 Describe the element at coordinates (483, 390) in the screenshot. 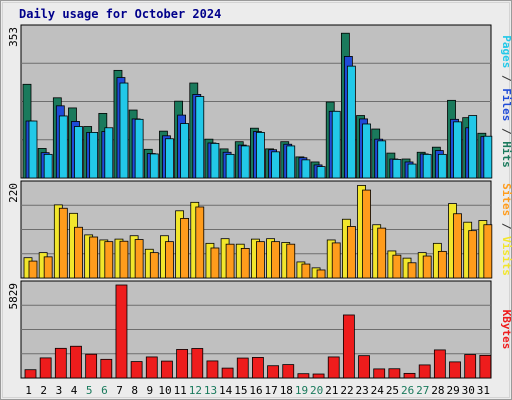

I see `x-tick-label-day-31: 31` at that location.